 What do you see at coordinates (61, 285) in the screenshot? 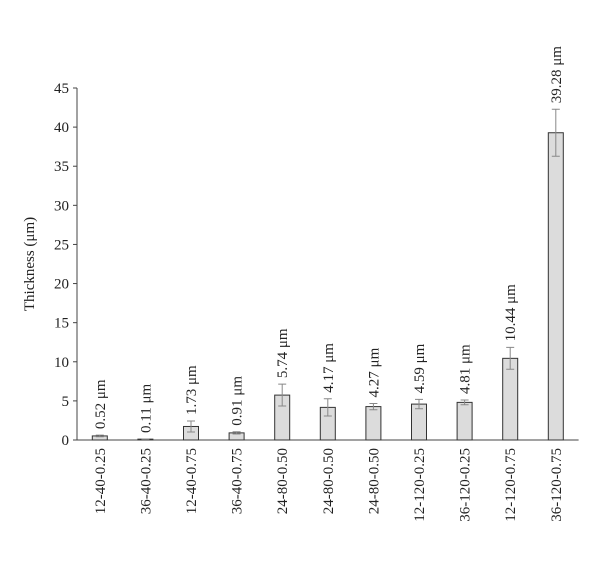
I see `y-tick-label: 20` at bounding box center [61, 285].